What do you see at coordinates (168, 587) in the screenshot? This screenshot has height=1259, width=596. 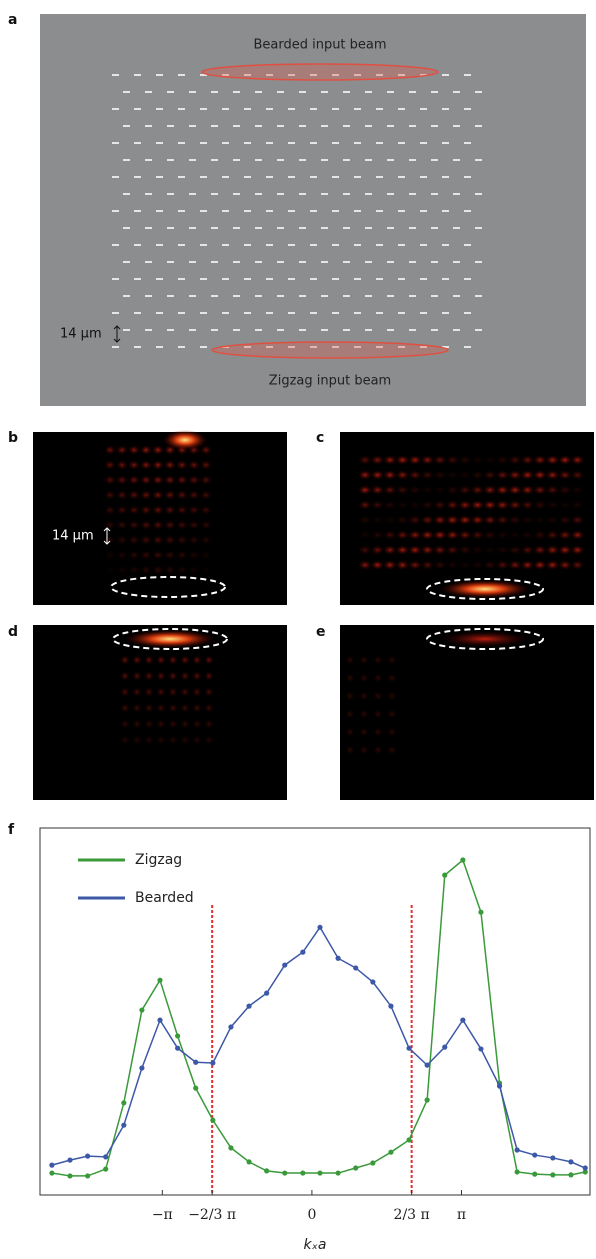 I see `outline` at bounding box center [168, 587].